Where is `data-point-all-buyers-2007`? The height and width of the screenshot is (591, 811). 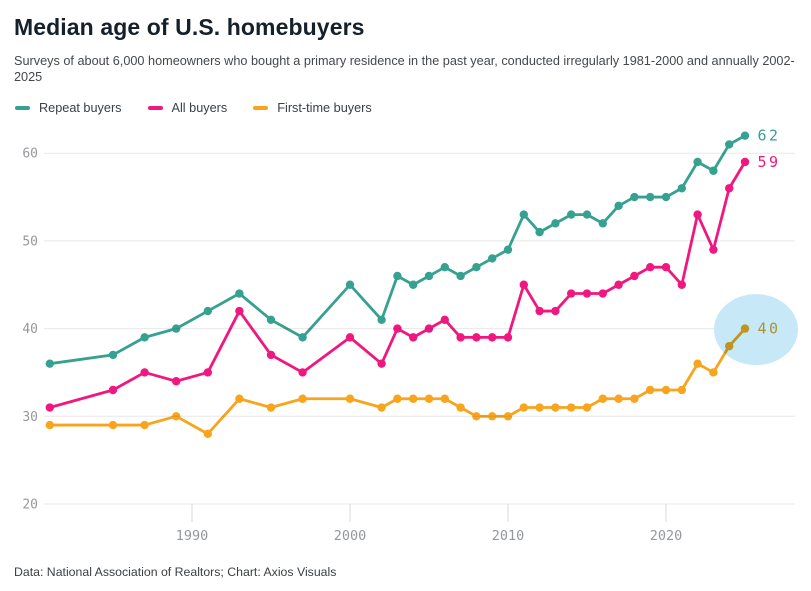
data-point-all-buyers-2007 is located at coordinates (460, 337).